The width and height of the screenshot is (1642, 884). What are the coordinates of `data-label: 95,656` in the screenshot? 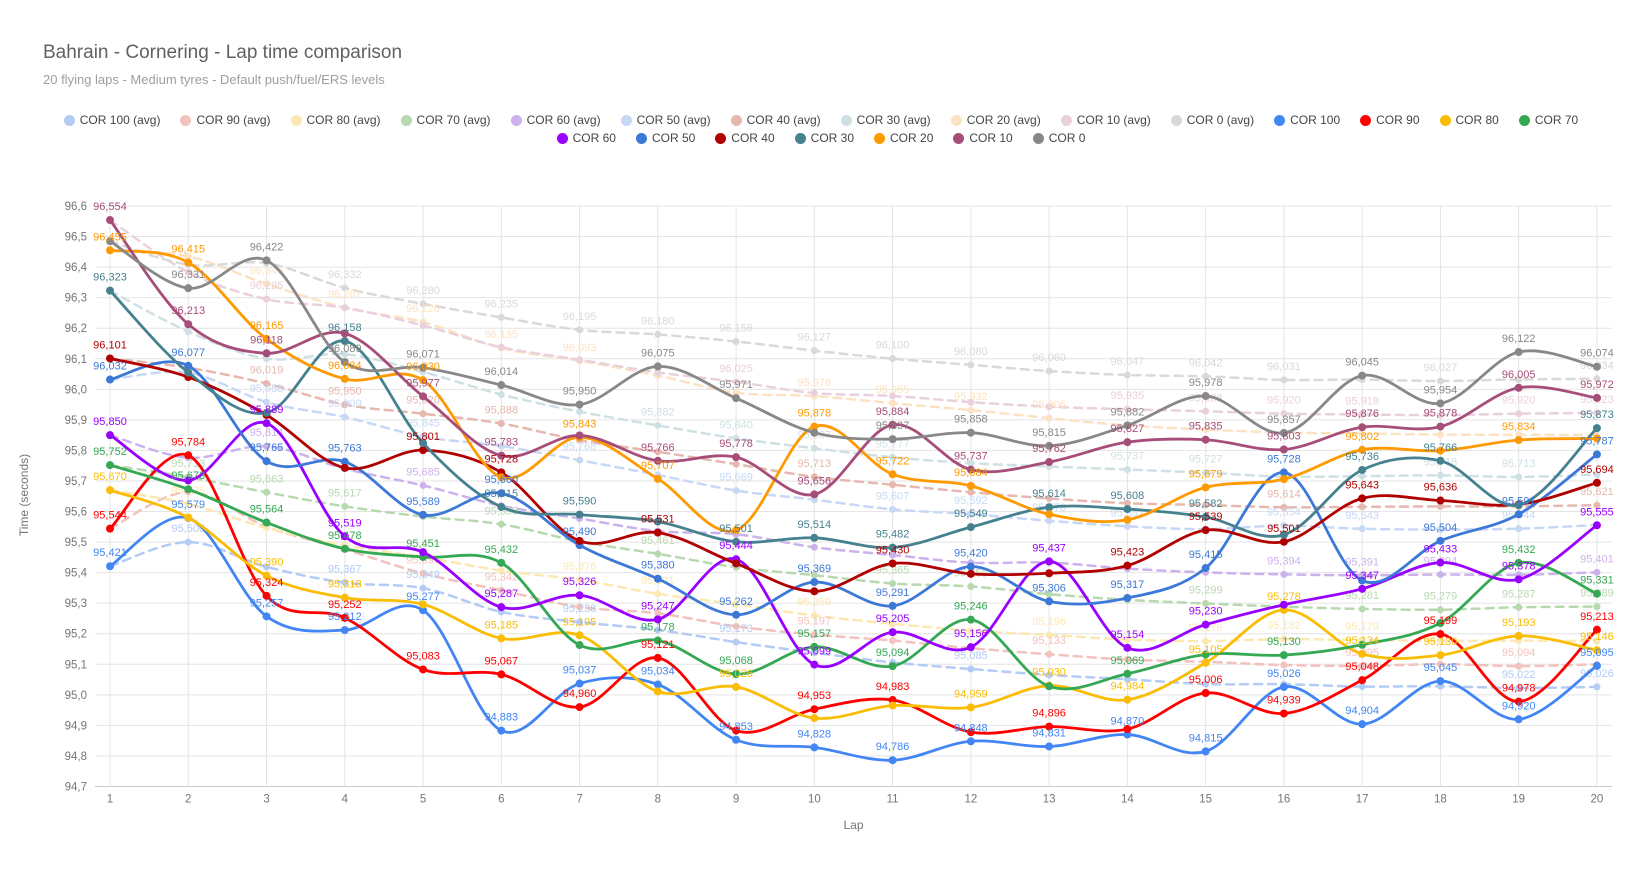 It's located at (815, 481).